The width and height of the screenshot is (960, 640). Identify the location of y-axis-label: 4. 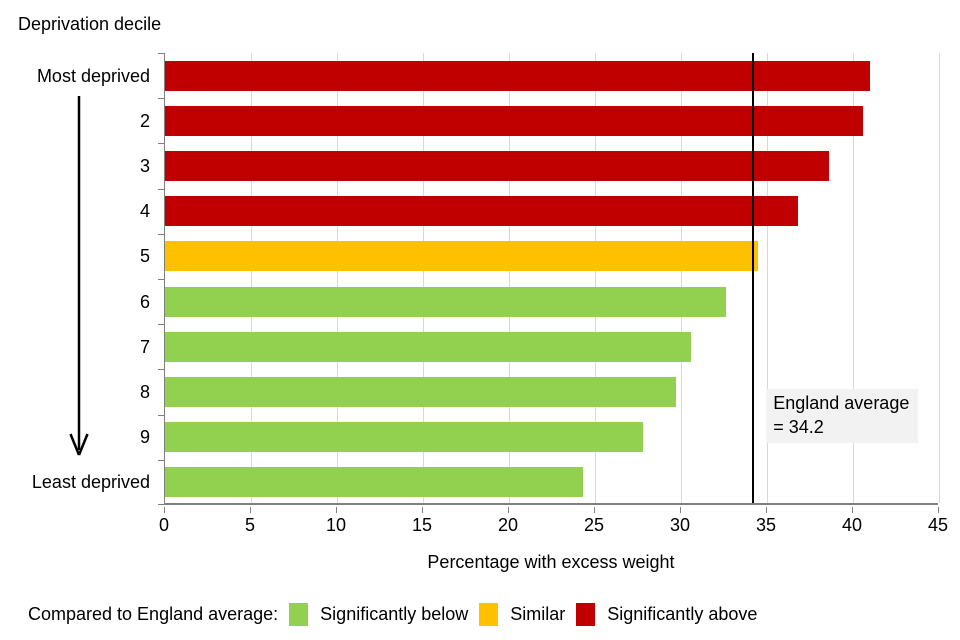
(144, 211).